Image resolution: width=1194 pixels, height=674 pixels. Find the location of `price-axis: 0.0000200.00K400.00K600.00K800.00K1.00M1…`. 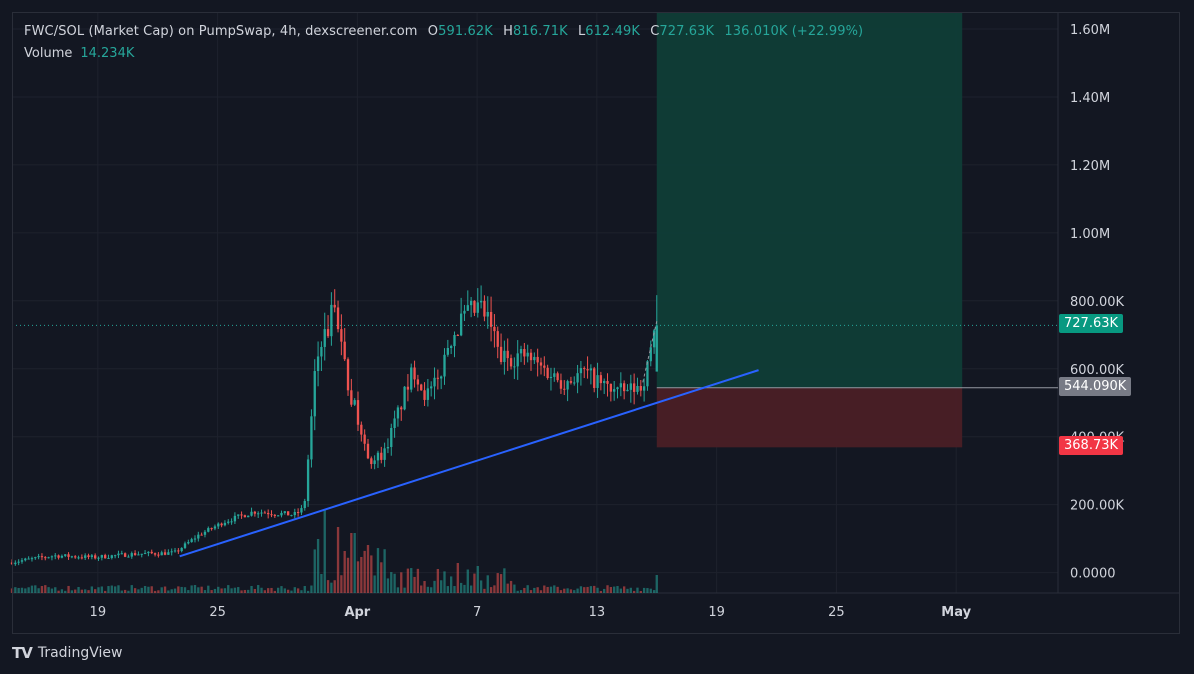

price-axis: 0.0000200.00K400.00K600.00K800.00K1.00M1… is located at coordinates (1097, 302).